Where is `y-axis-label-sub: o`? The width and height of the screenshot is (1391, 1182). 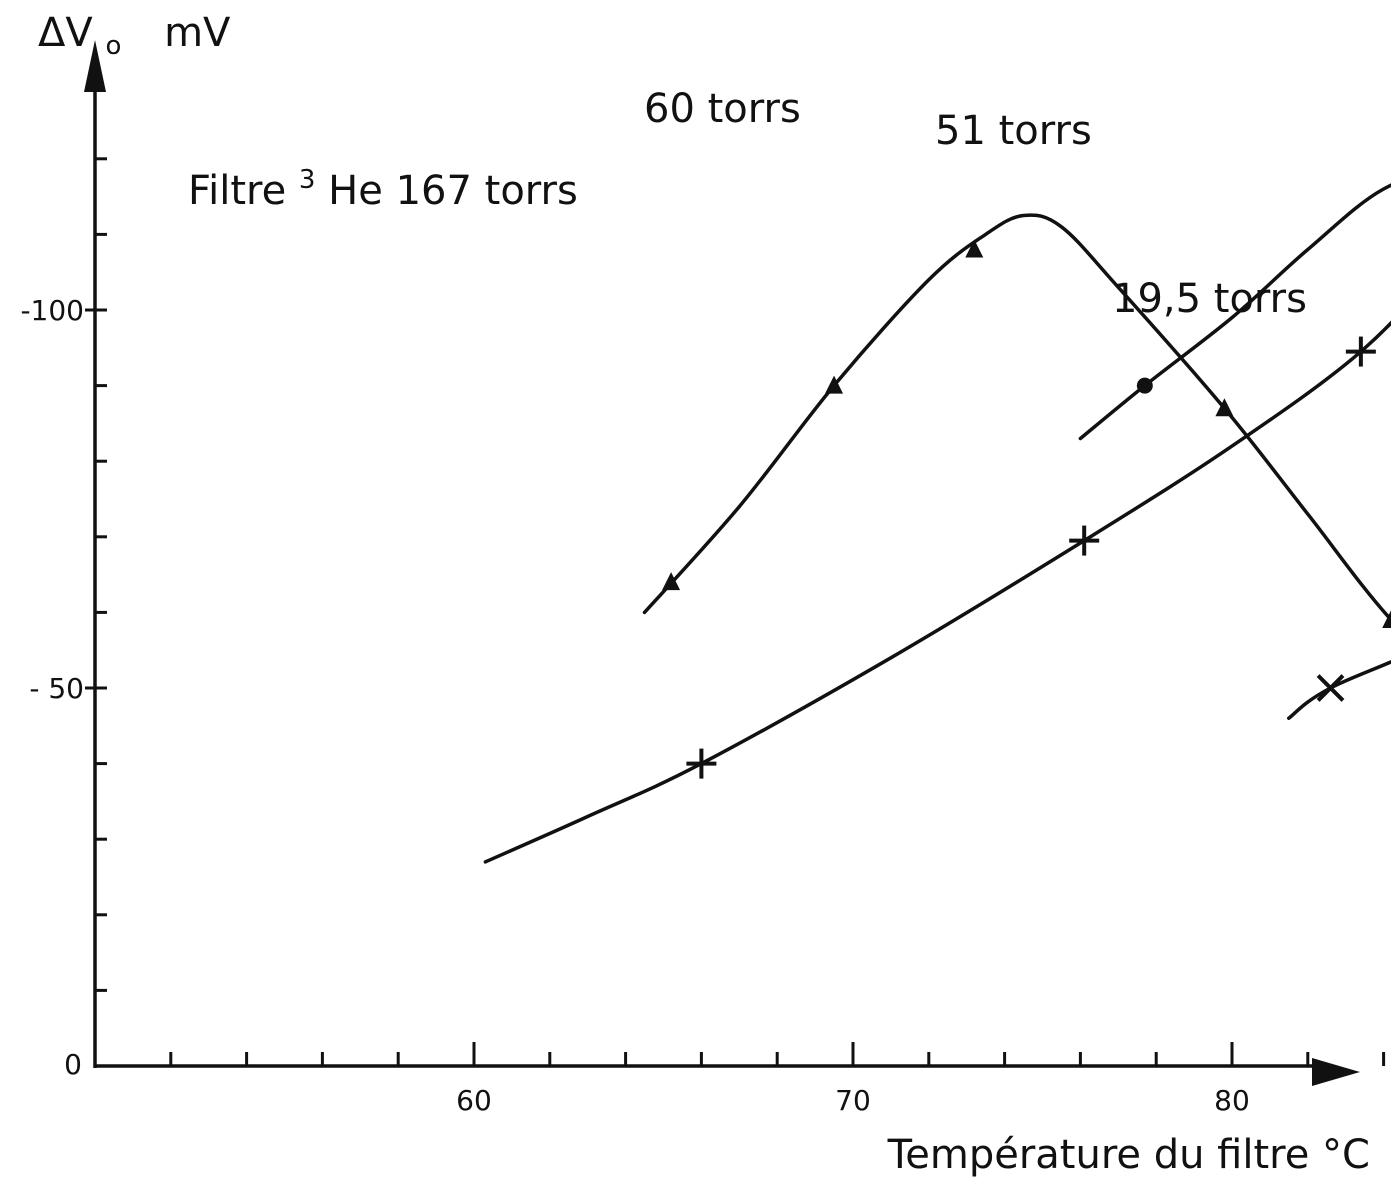
y-axis-label-sub: o is located at coordinates (113, 46).